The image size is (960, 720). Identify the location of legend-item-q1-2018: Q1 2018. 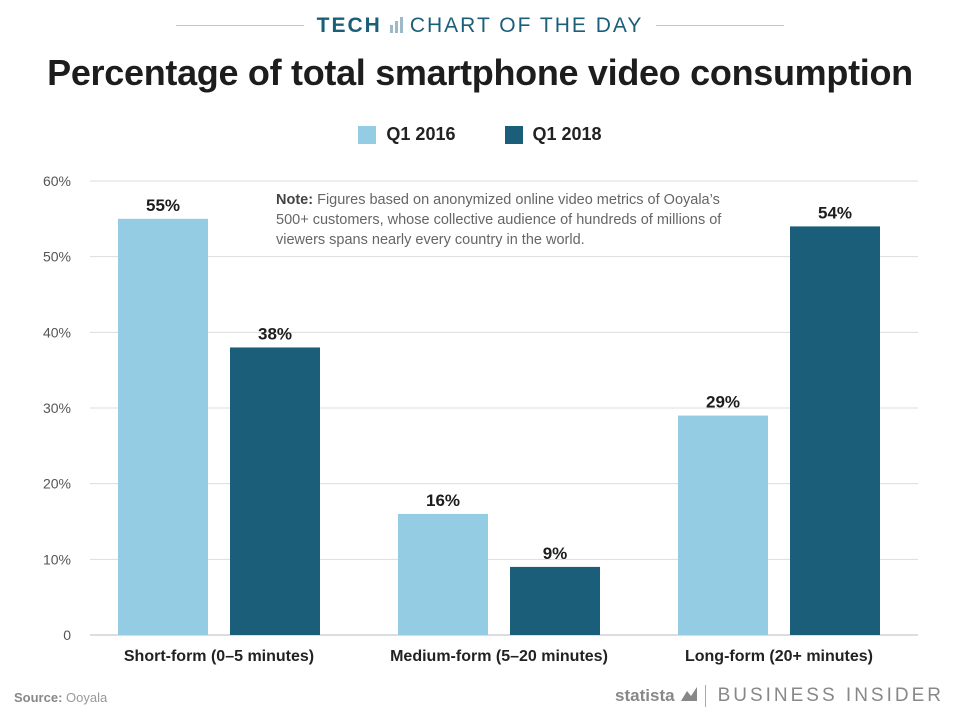
(553, 134).